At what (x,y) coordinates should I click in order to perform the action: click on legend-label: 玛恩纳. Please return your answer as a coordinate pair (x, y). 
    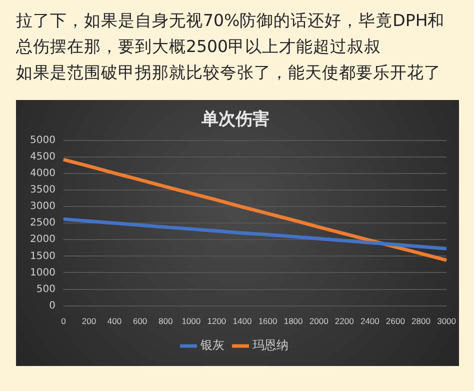
    Looking at the image, I should click on (270, 345).